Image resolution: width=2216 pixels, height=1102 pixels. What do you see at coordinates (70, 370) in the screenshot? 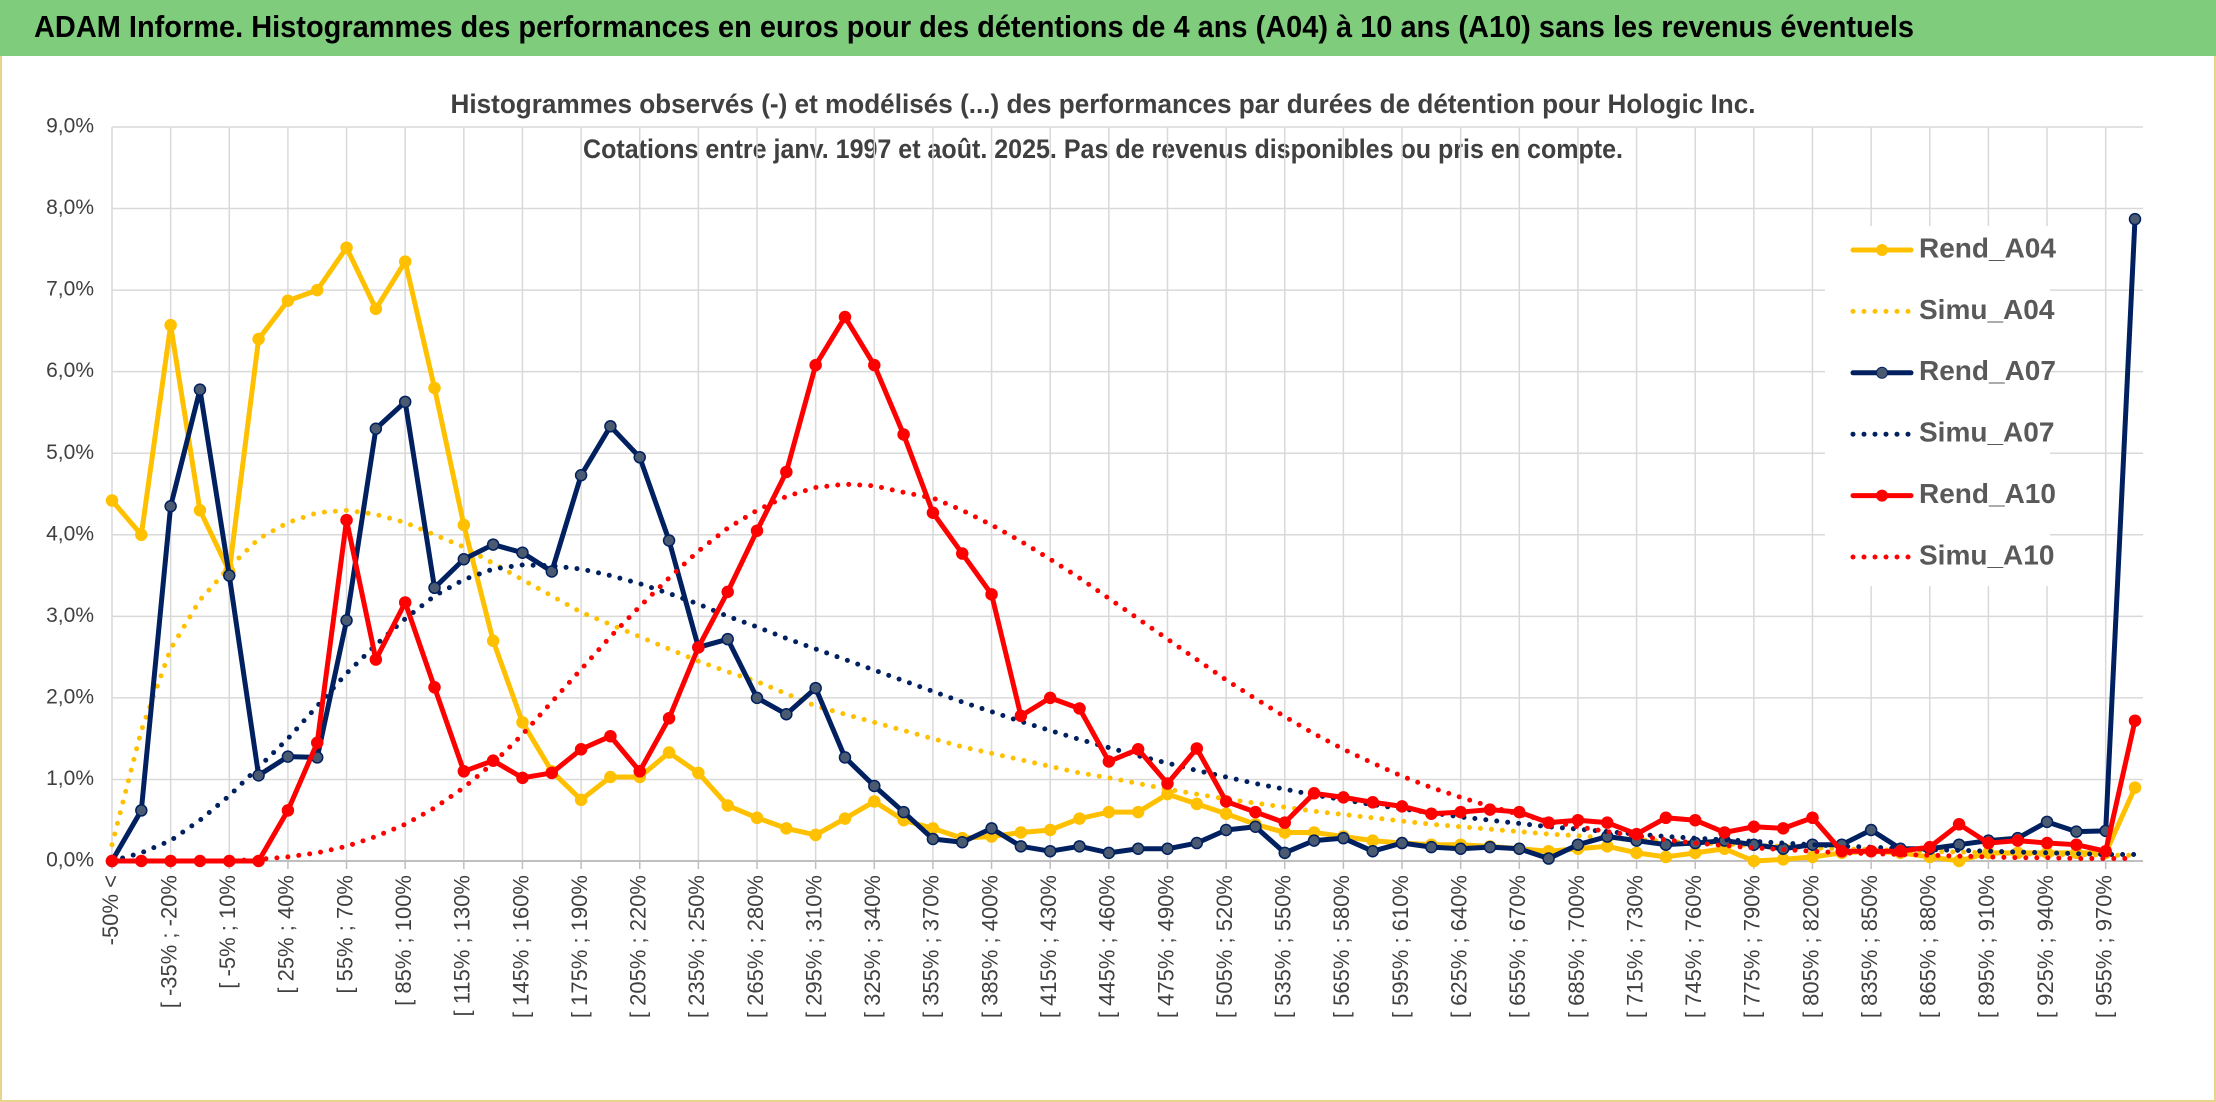
I see `y-tick-label: 6,0%` at bounding box center [70, 370].